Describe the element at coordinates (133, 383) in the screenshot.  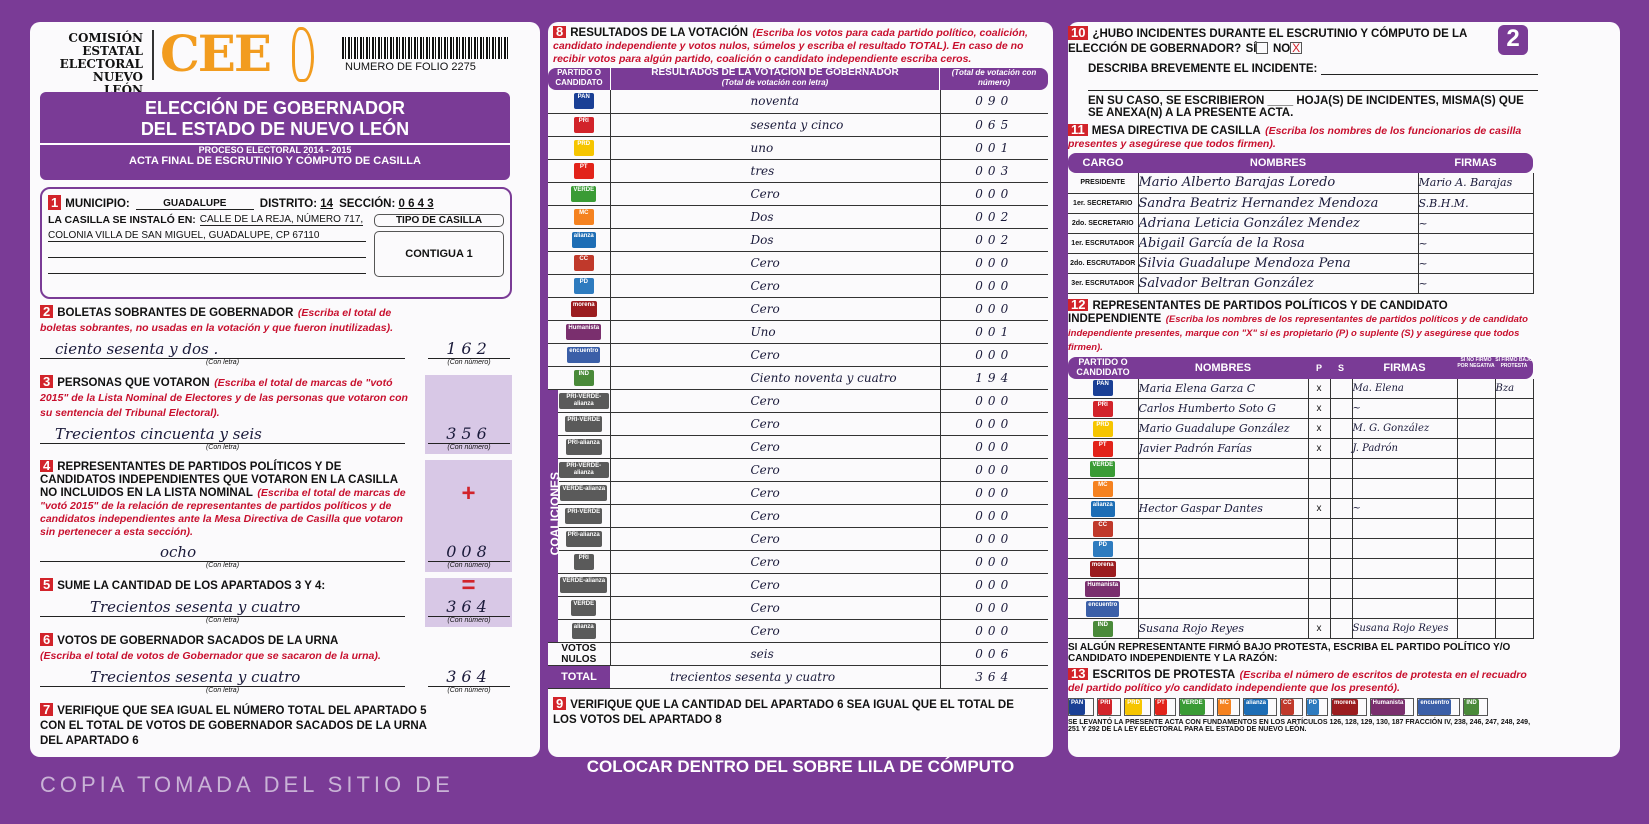
I see `section-title: PERSONAS QUE VOTARON` at that location.